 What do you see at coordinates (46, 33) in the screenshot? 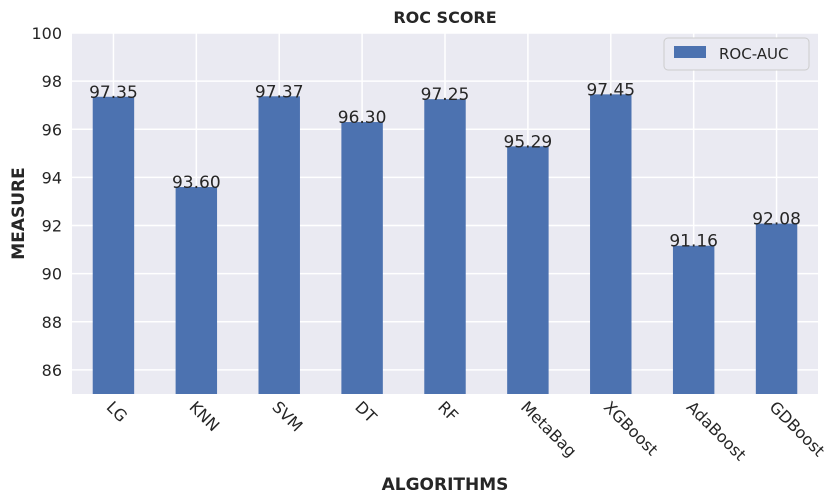
I see `y-tick-label: 100` at bounding box center [46, 33].